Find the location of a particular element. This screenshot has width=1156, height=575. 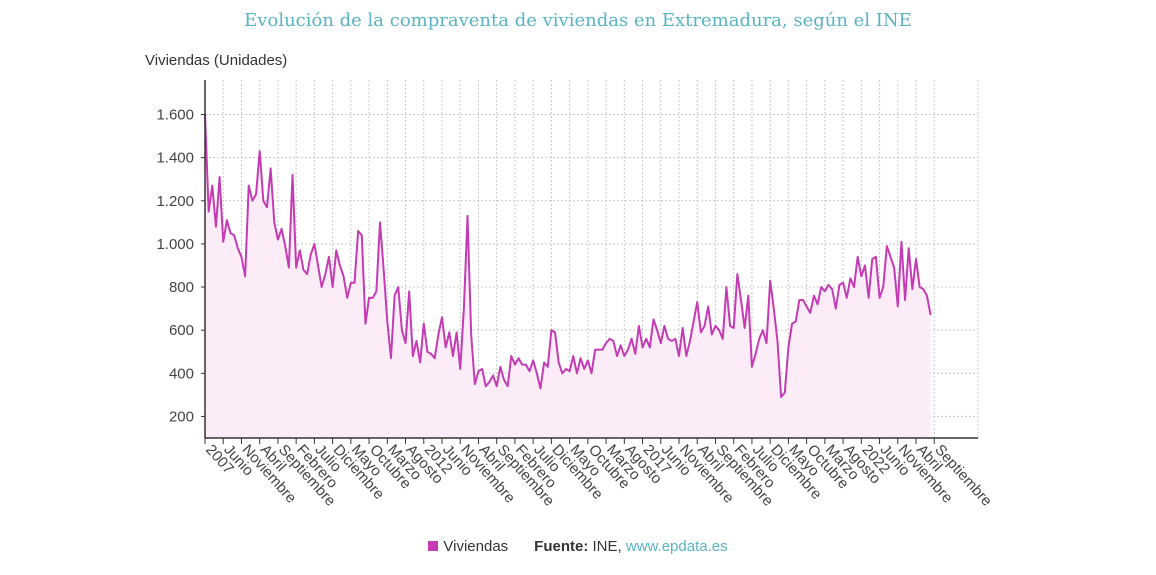

y-tick-label: 600 is located at coordinates (181, 330).